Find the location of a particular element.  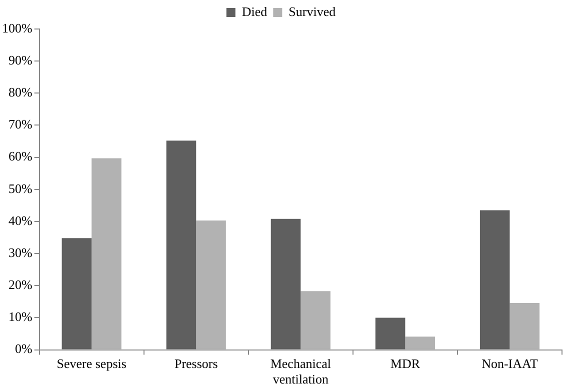

y-tick-label: 10% is located at coordinates (20, 316).